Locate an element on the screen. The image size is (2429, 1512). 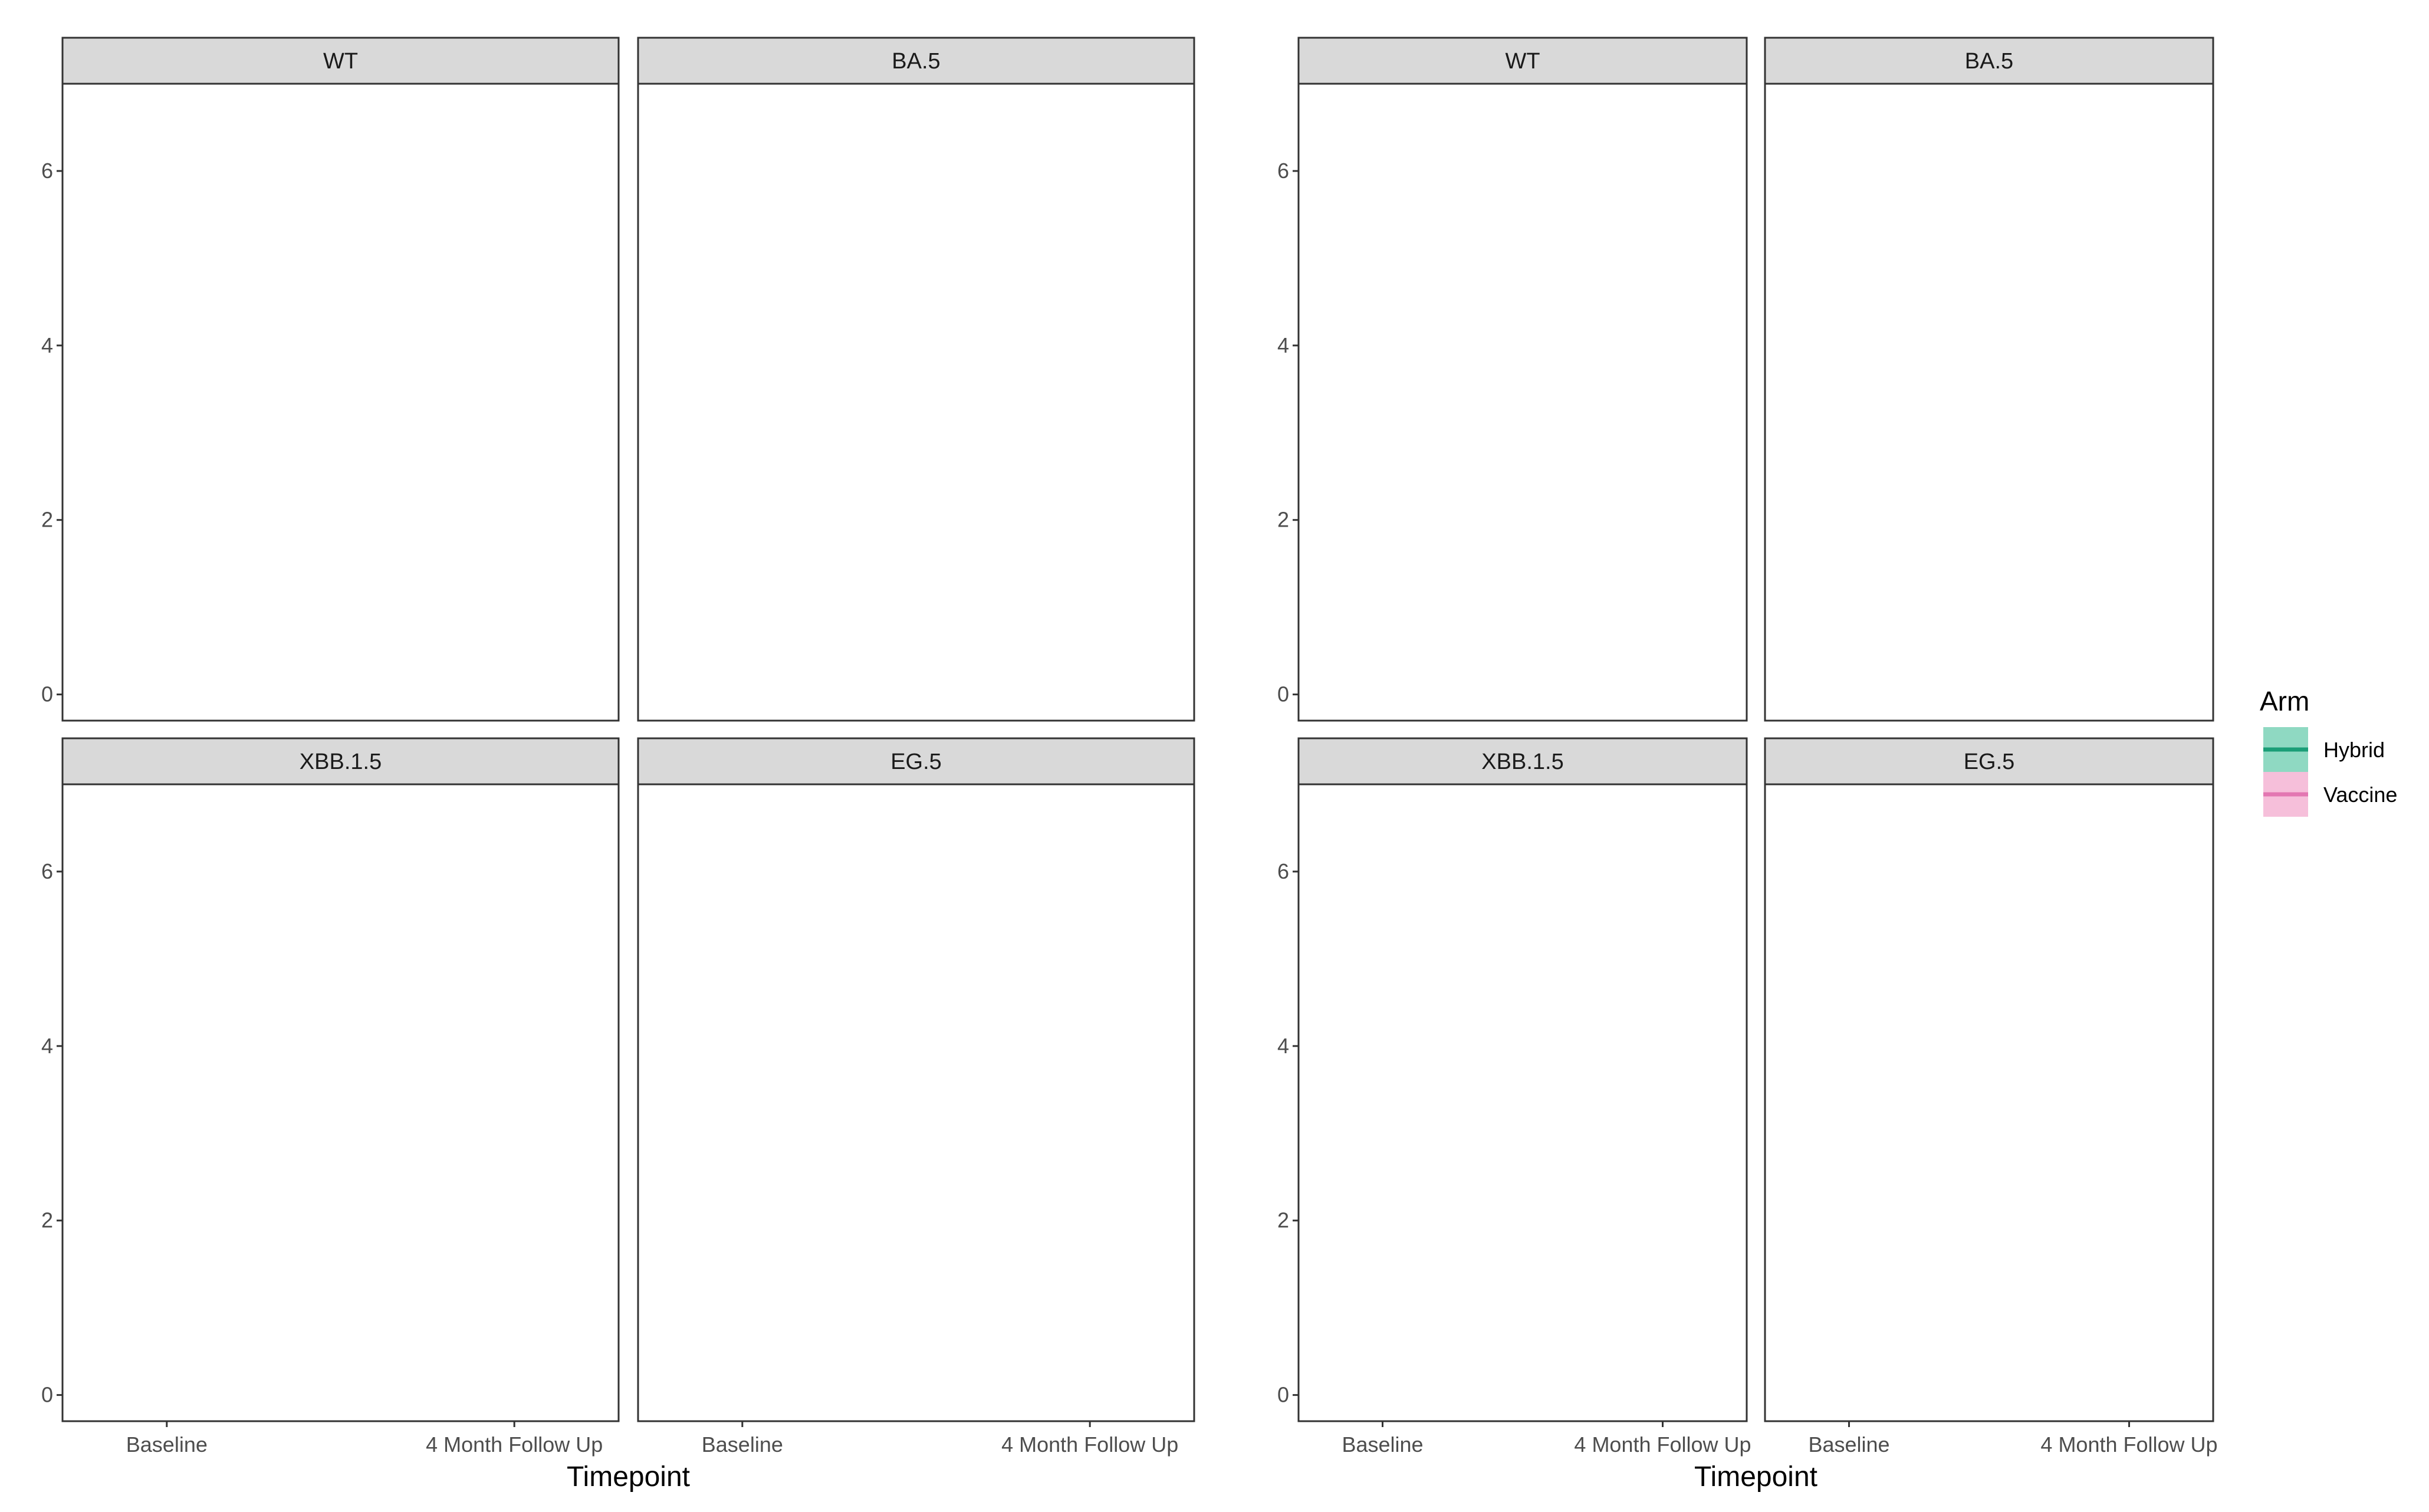
facet-individual-trajectories-WT: WT 0 2 4 6 is located at coordinates (330, 380).